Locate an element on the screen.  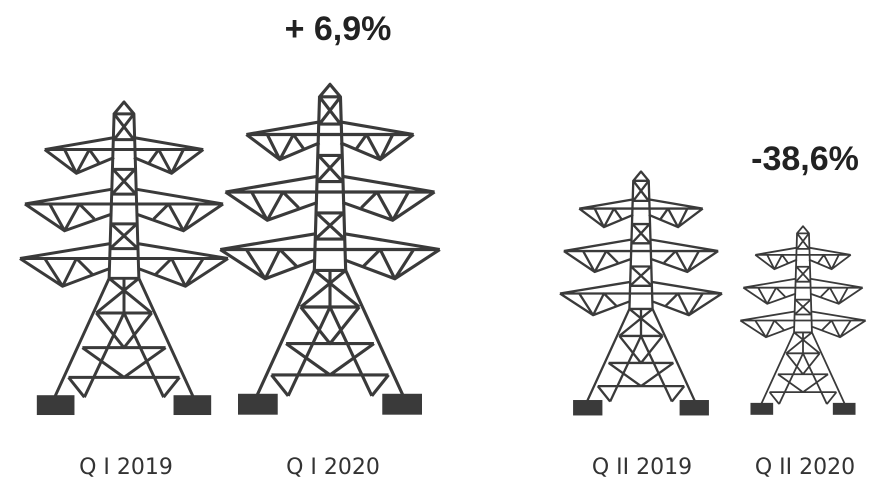
period-label: Q I 2019 is located at coordinates (126, 466).